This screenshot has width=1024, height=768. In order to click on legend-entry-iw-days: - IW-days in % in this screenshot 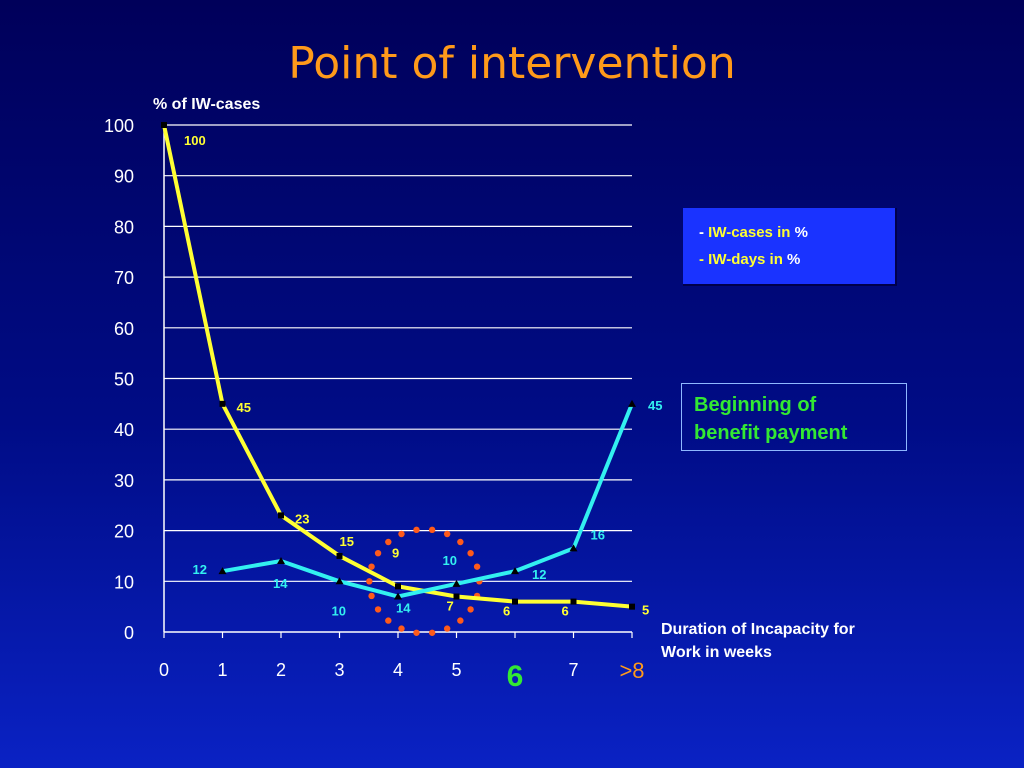, I will do `click(749, 259)`.